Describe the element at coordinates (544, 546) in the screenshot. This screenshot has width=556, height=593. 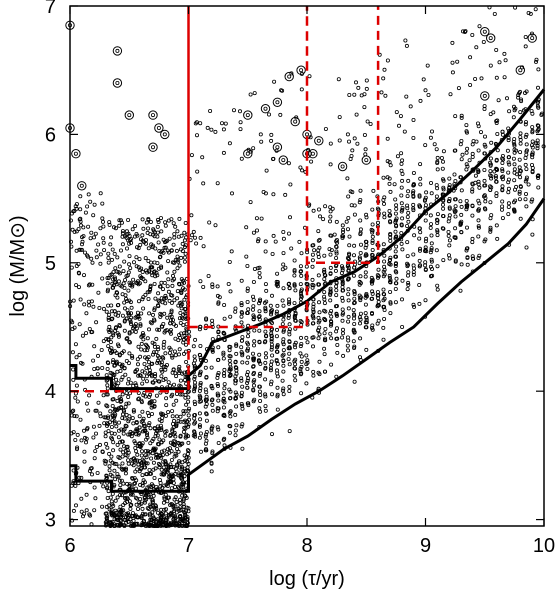
I see `x-tick-label: 10` at that location.